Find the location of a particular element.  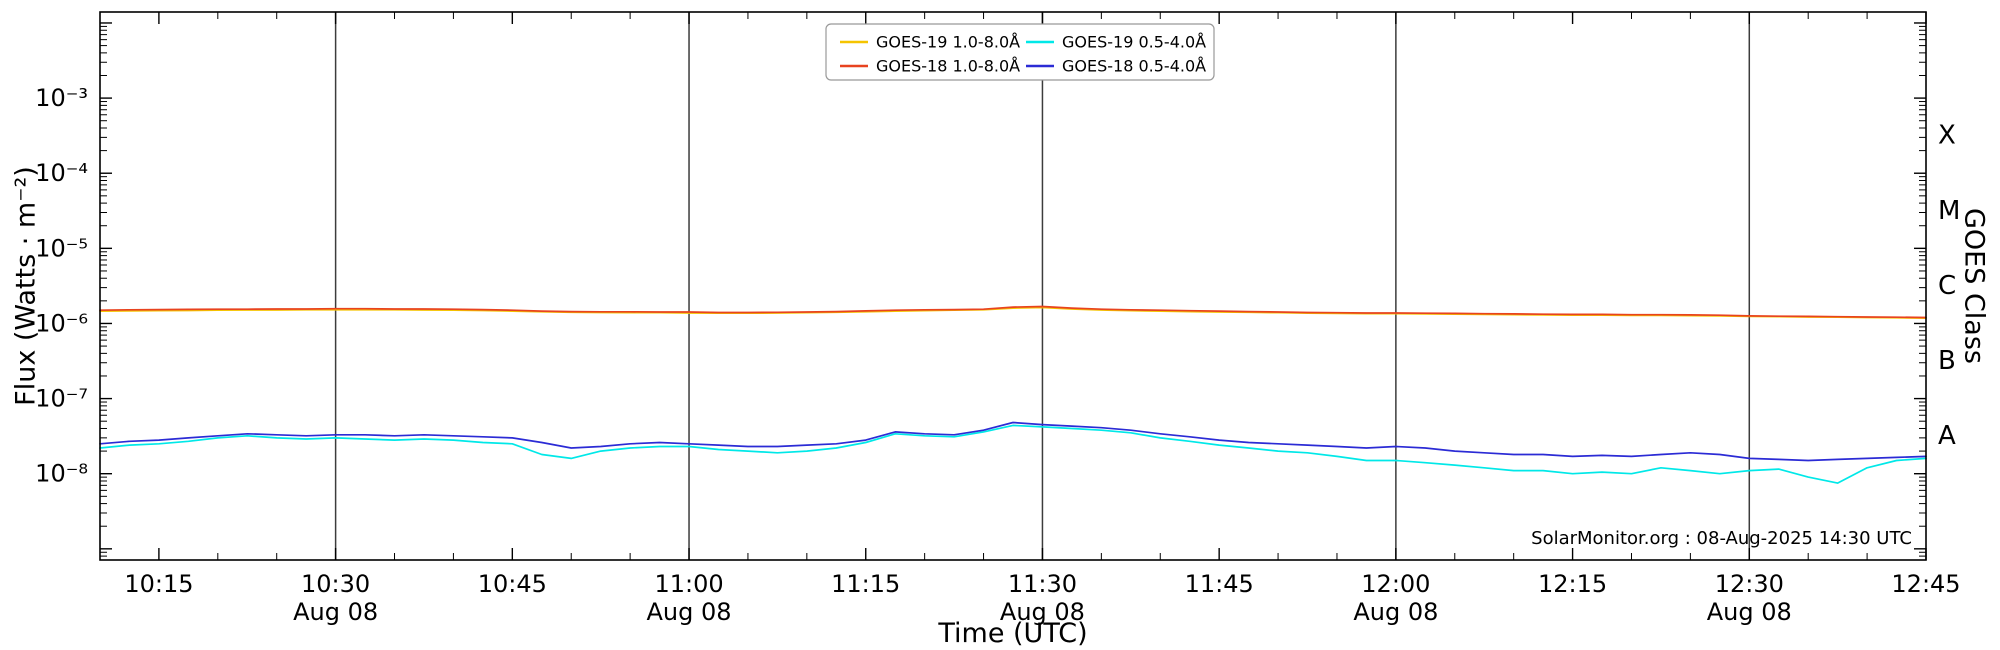

x-tick-label: 11:00 is located at coordinates (688, 584).